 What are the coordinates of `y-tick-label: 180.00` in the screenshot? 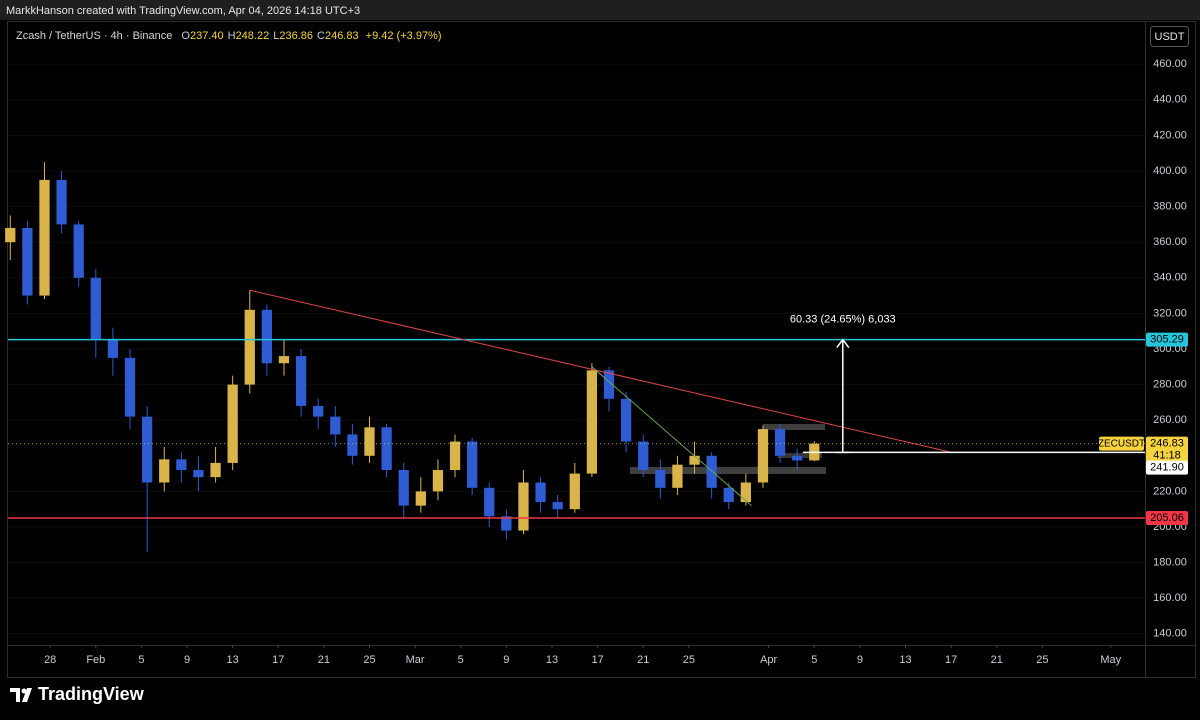 It's located at (1170, 562).